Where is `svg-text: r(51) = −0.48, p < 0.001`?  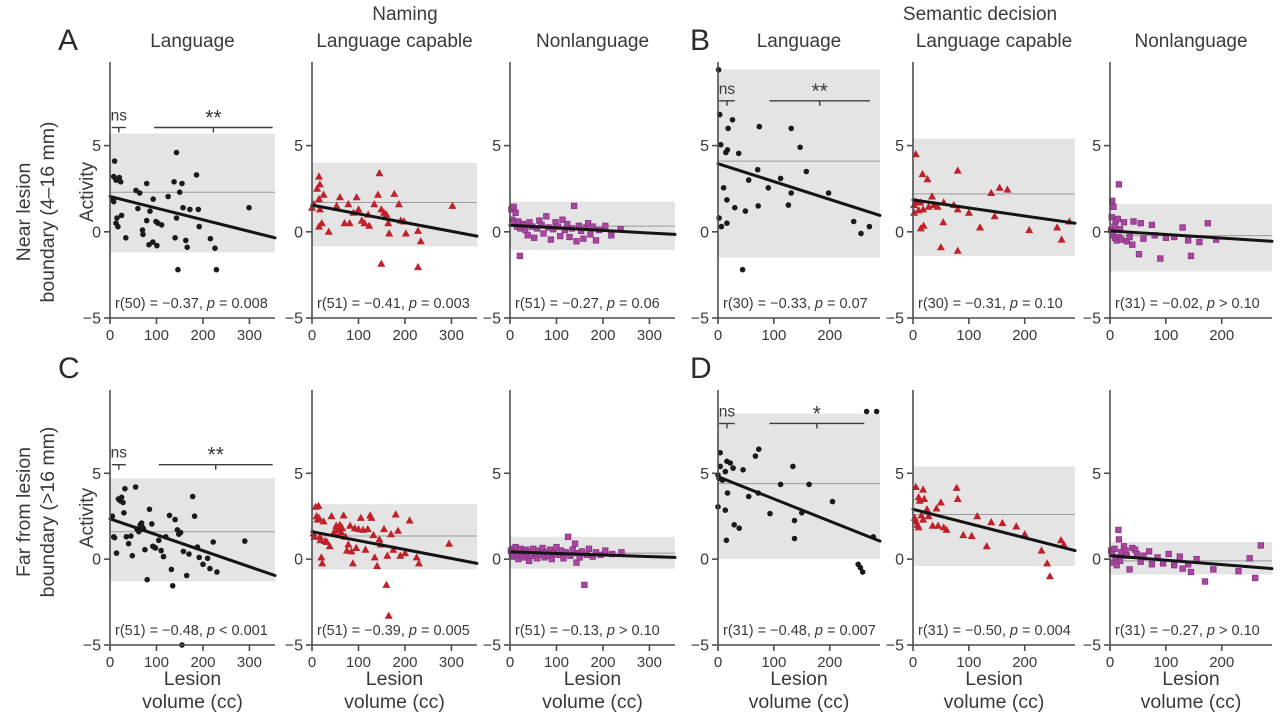 svg-text: r(51) = −0.48, p < 0.001 is located at coordinates (191, 631).